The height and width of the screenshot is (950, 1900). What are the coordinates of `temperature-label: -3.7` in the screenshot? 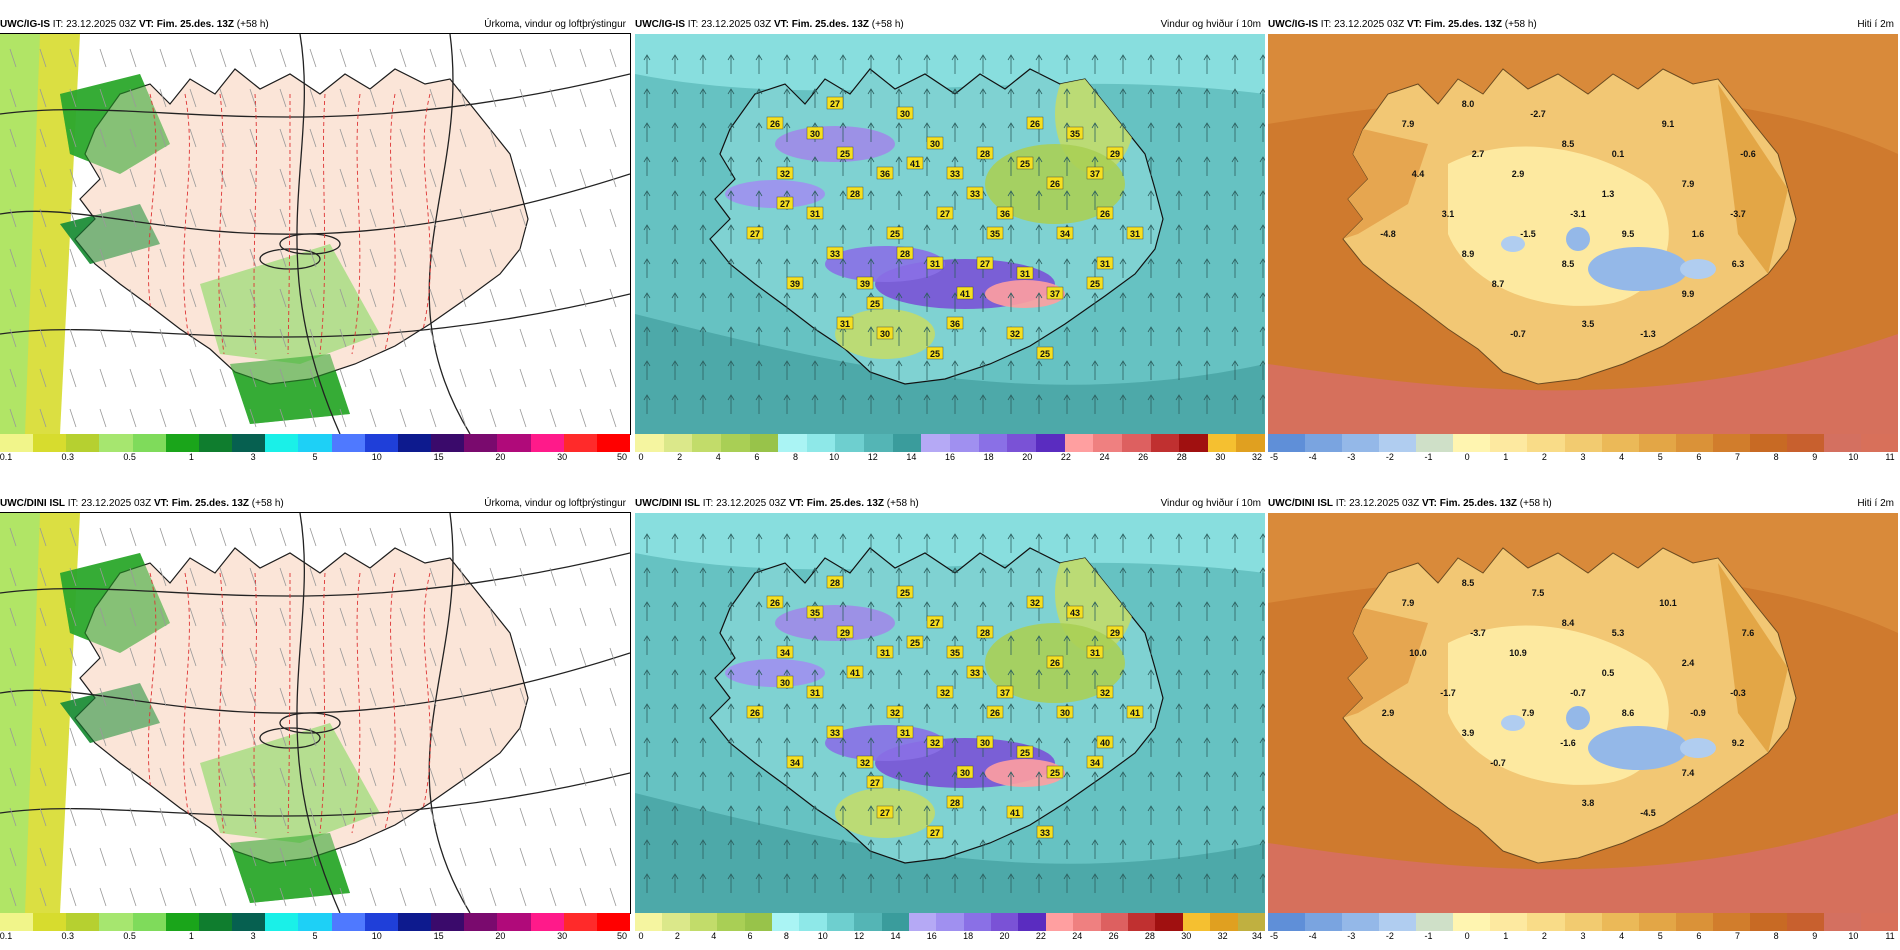 It's located at (1738, 214).